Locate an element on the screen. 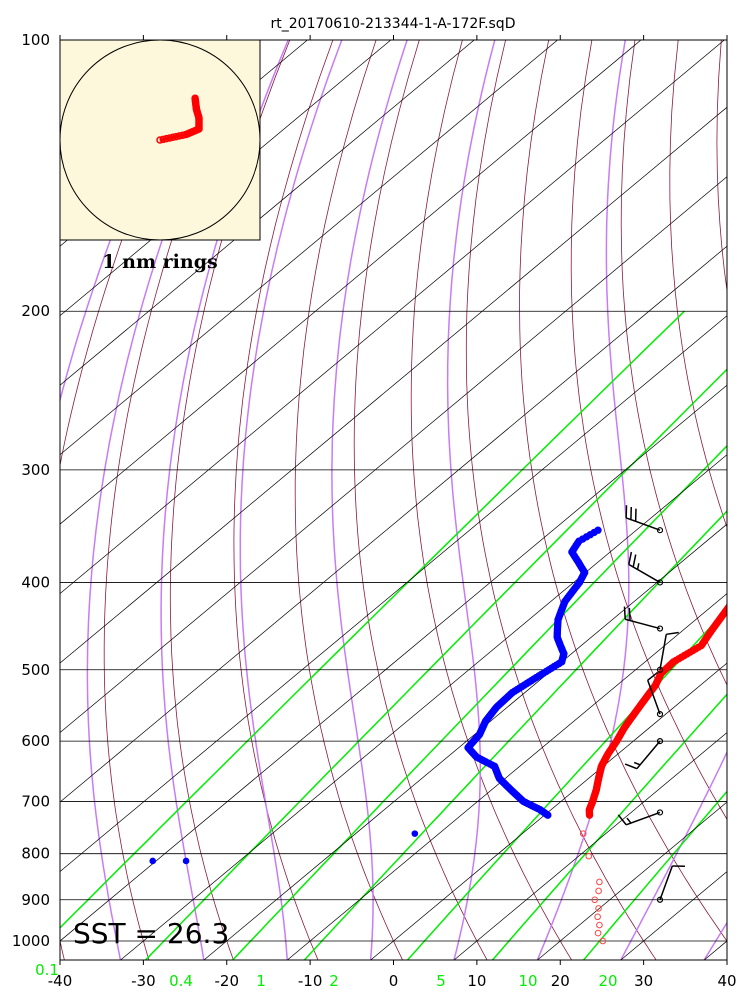  dewpoint-point is located at coordinates (548, 815).